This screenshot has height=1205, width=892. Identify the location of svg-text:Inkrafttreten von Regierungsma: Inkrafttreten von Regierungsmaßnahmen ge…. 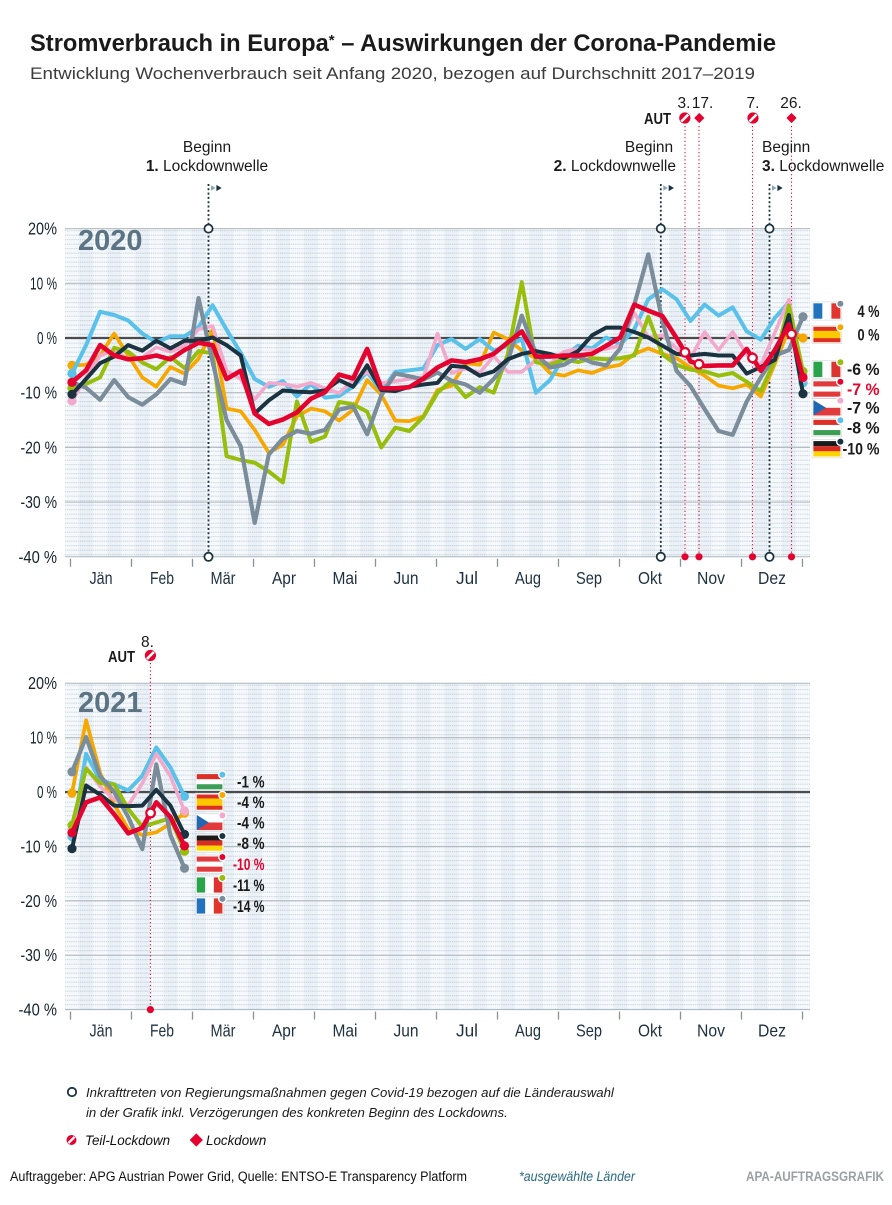
(350, 1092).